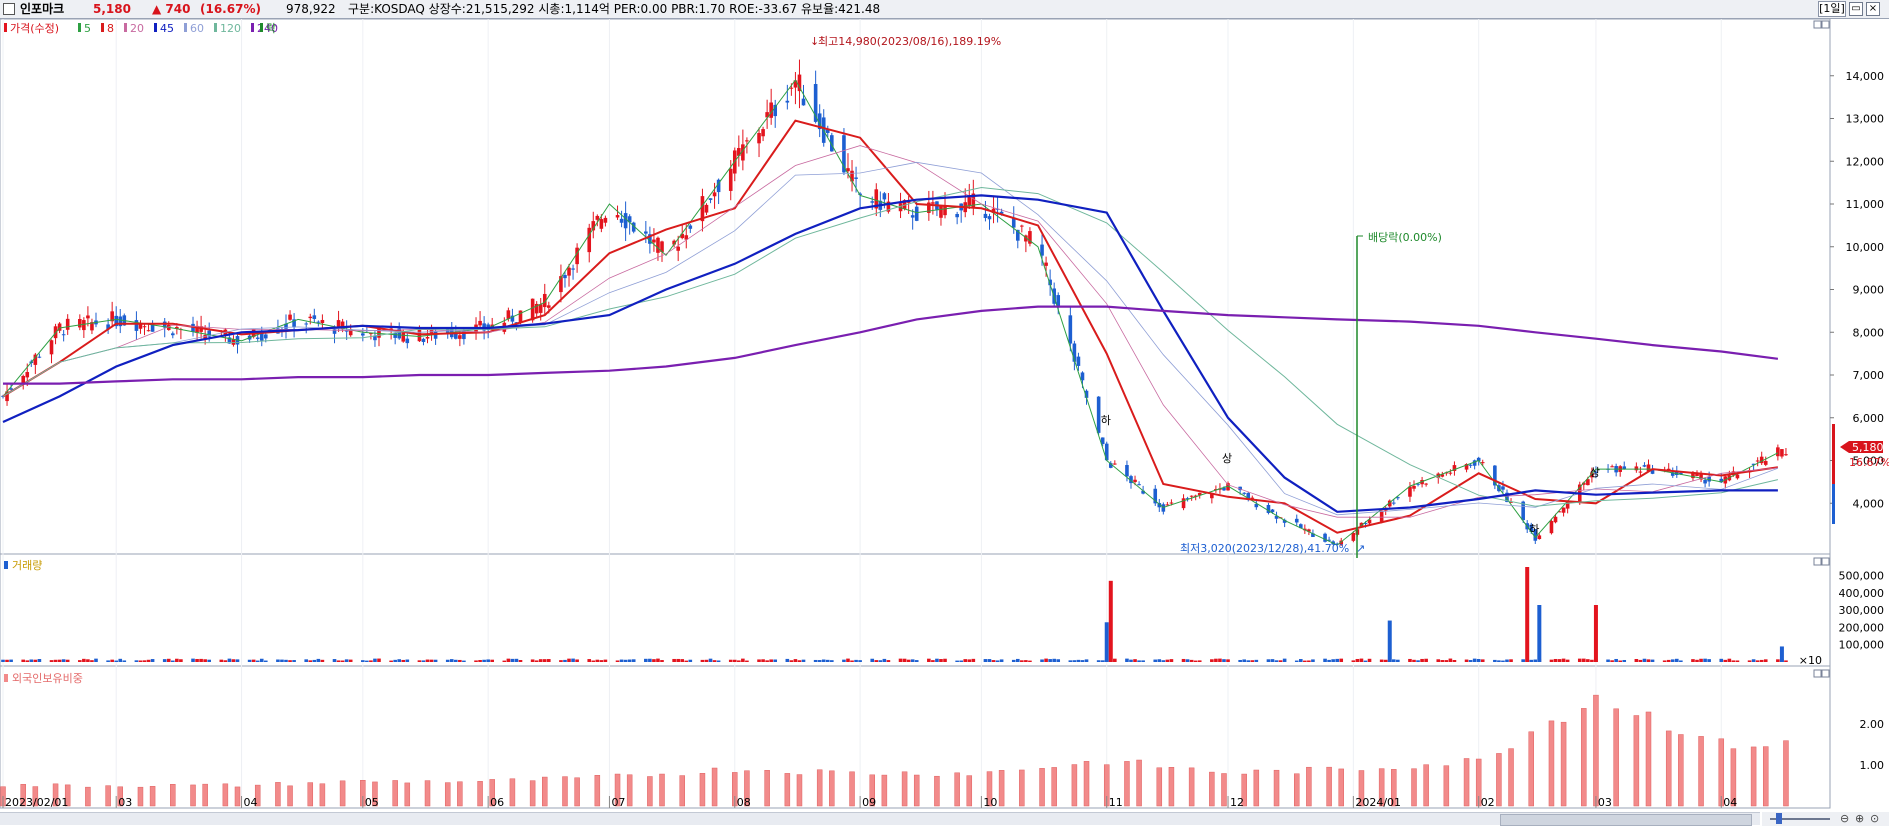 Image resolution: width=1889 pixels, height=826 pixels. What do you see at coordinates (1832, 9) in the screenshot?
I see `period-button: [1일]` at bounding box center [1832, 9].